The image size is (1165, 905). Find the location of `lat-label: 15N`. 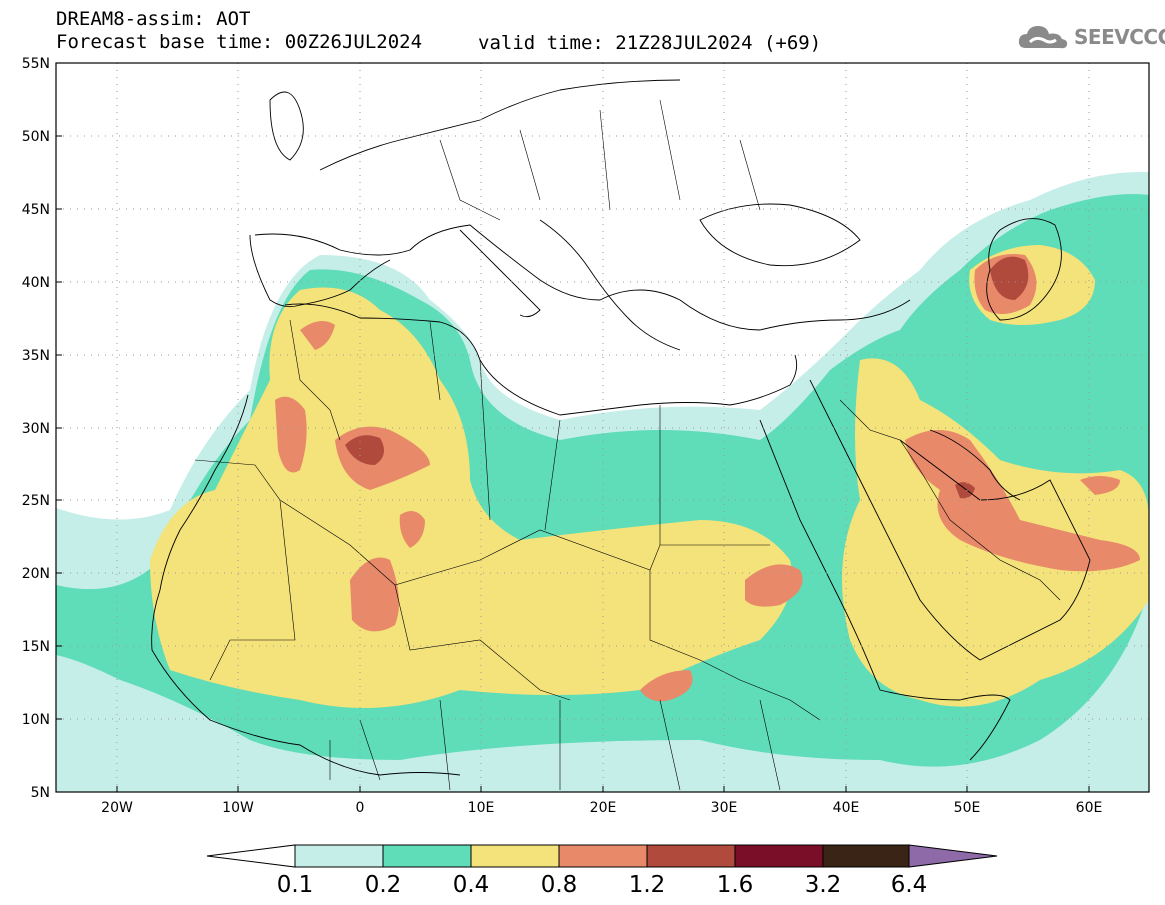

lat-label: 15N is located at coordinates (36, 647).